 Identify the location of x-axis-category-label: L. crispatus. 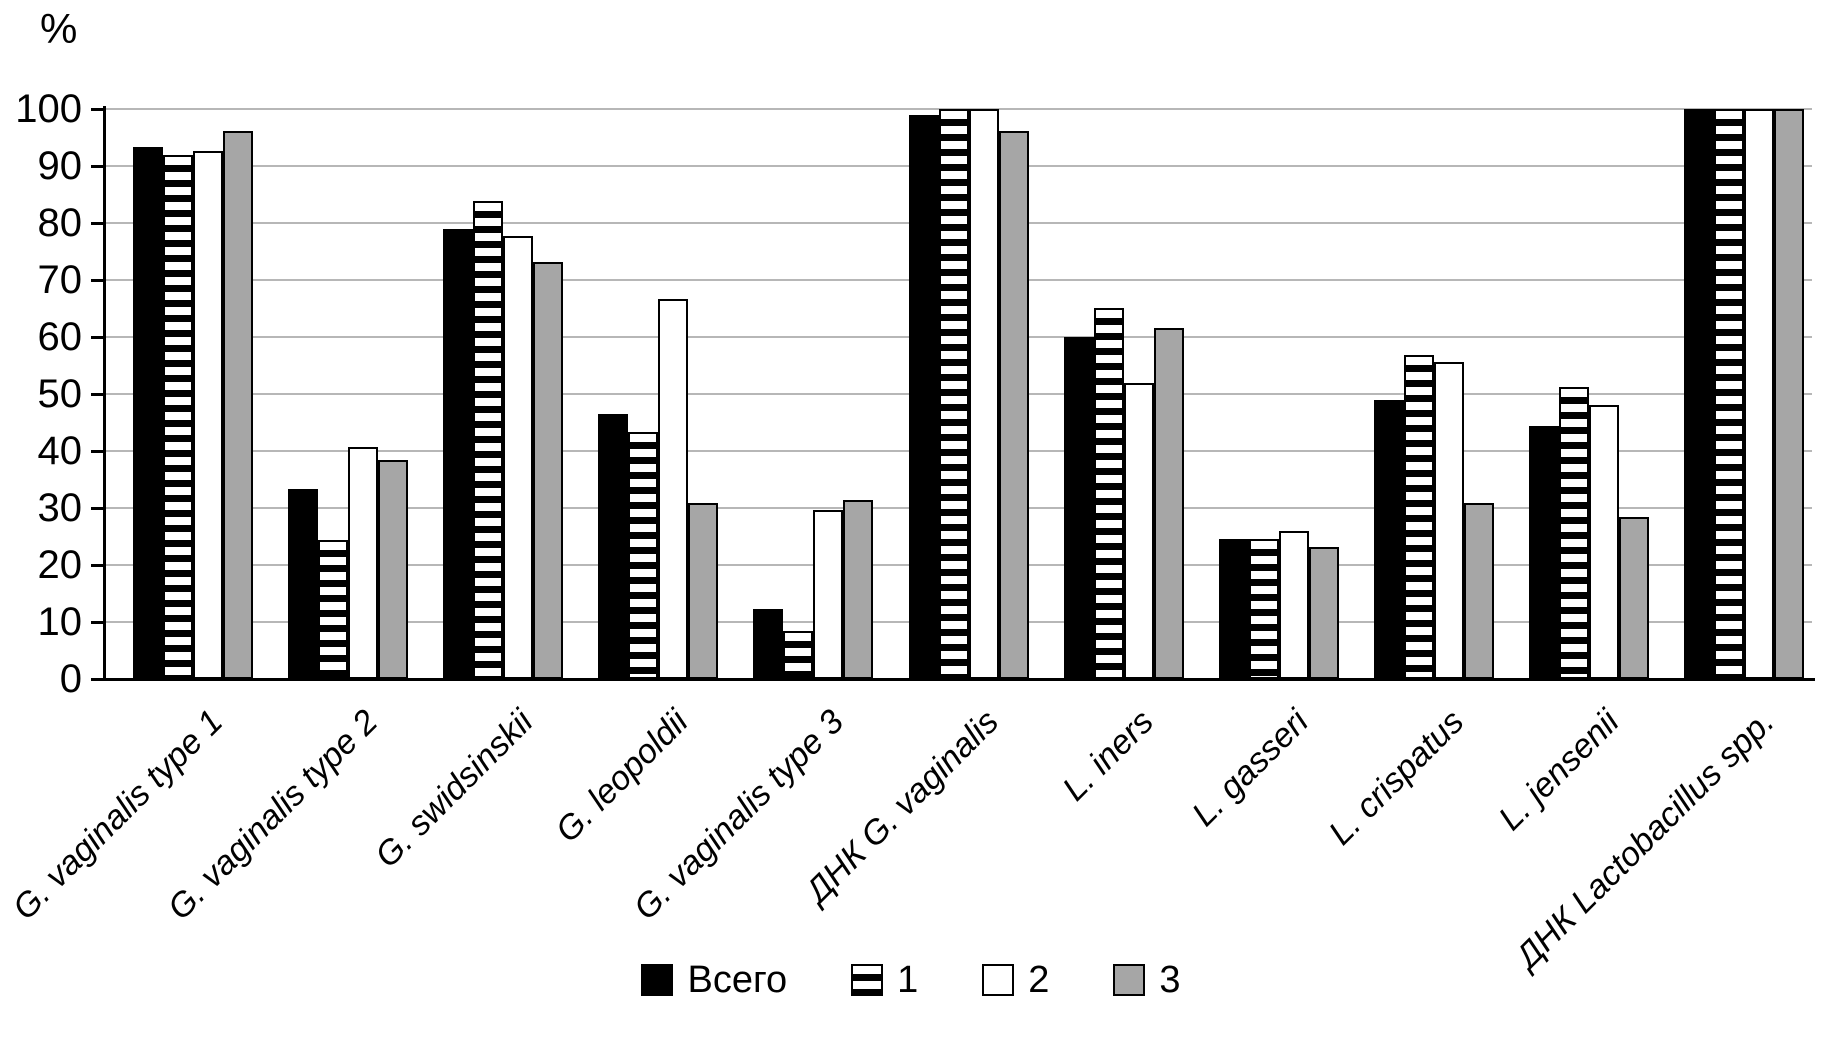
(1396, 777).